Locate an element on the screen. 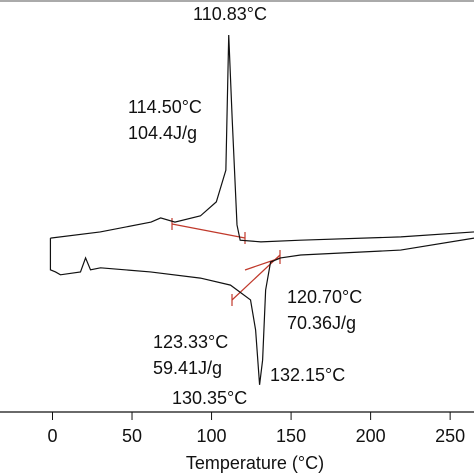 The image size is (474, 474). x-tick-label: 0 is located at coordinates (52, 436).